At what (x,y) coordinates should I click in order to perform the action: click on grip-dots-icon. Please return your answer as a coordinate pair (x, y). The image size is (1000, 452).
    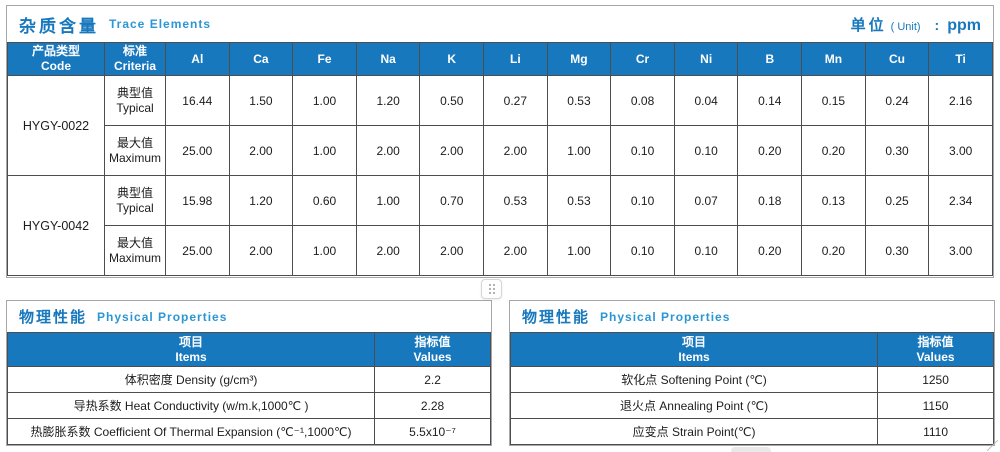
    Looking at the image, I should click on (491, 289).